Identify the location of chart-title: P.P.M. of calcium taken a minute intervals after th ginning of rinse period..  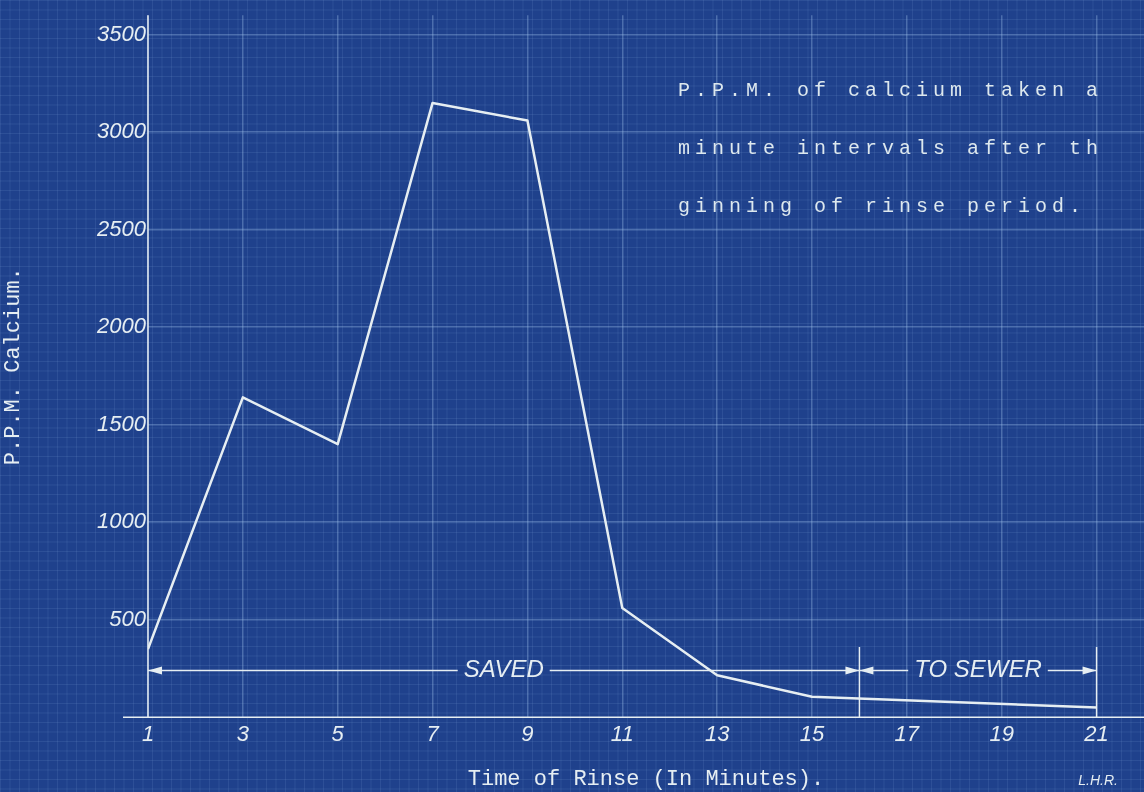
(891, 148).